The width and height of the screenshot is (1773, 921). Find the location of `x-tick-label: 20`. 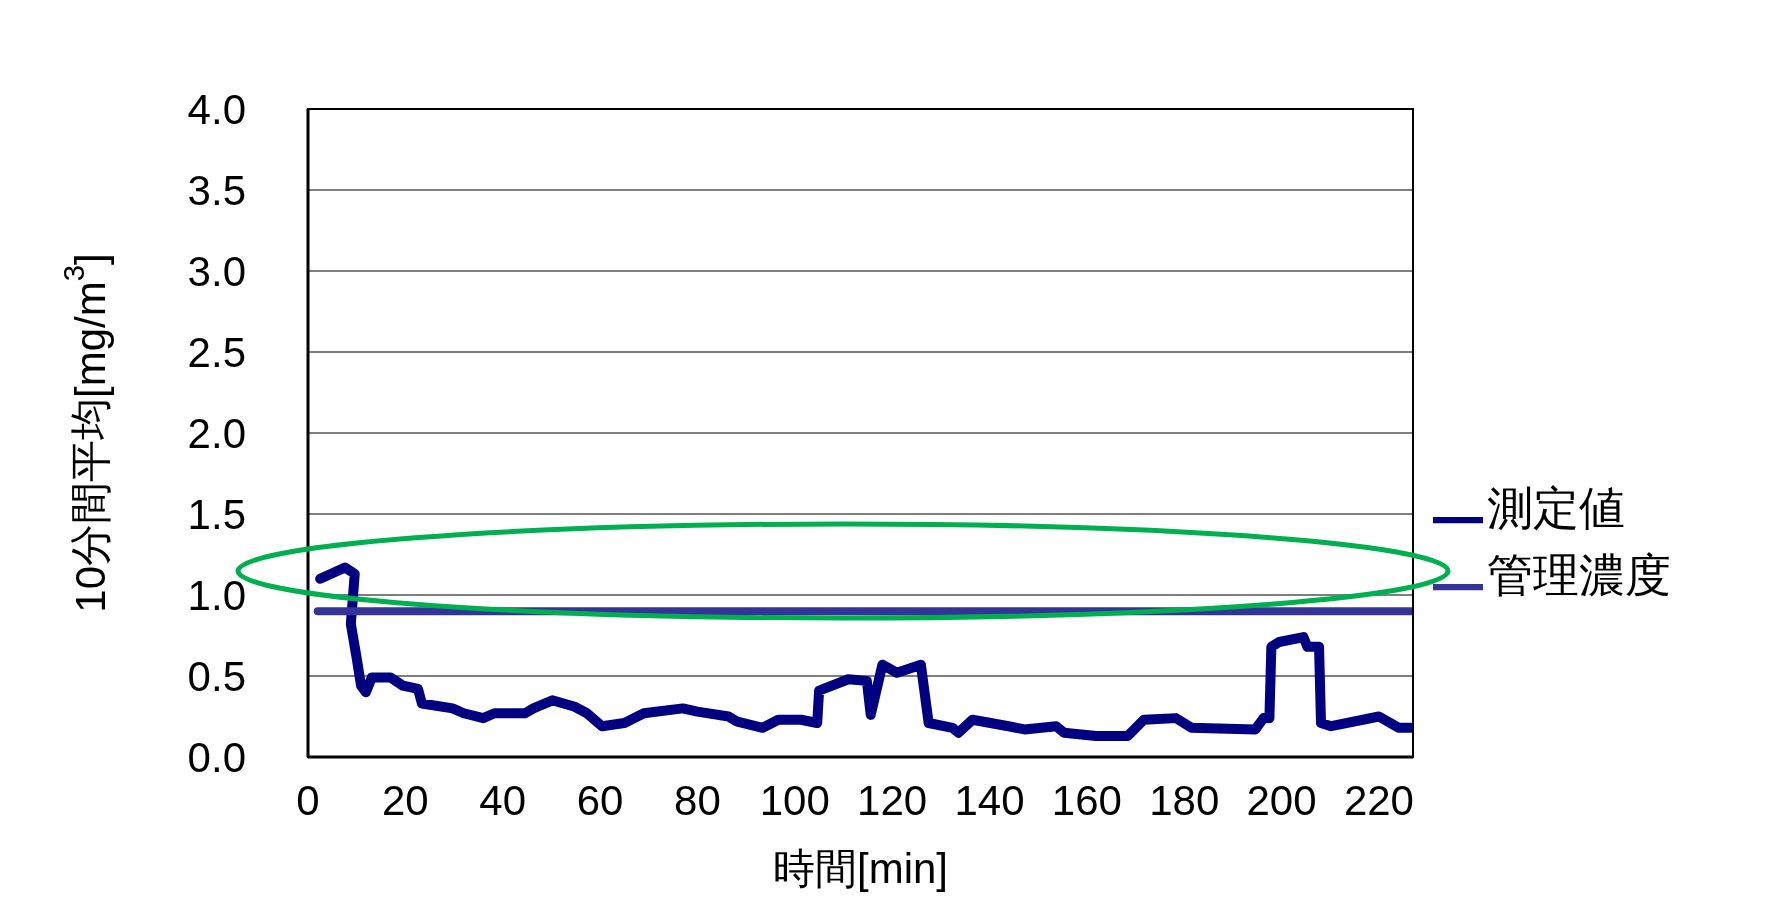

x-tick-label: 20 is located at coordinates (405, 800).